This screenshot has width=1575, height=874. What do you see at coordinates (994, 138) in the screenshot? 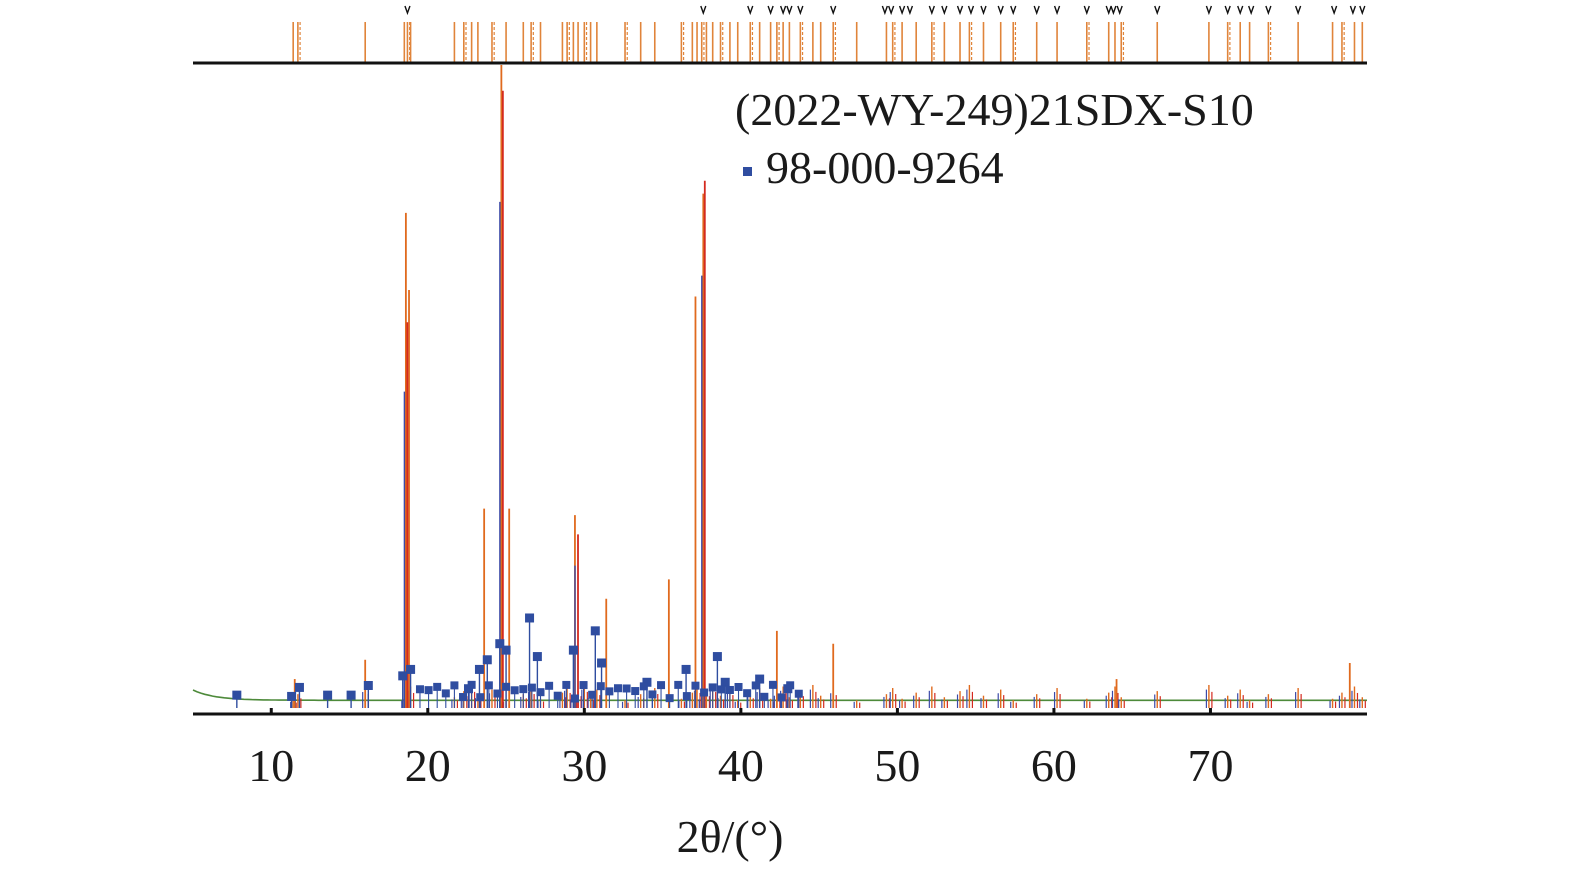
I see `legend: (2022-WY-249)21SDX-S10 98-000-9264` at bounding box center [994, 138].